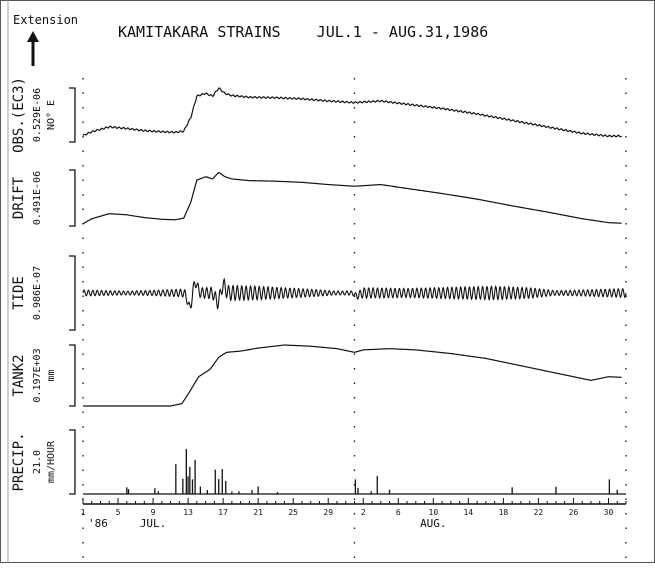 This screenshot has width=655, height=568. What do you see at coordinates (153, 512) in the screenshot?
I see `x-tick-label-2: 9` at bounding box center [153, 512].